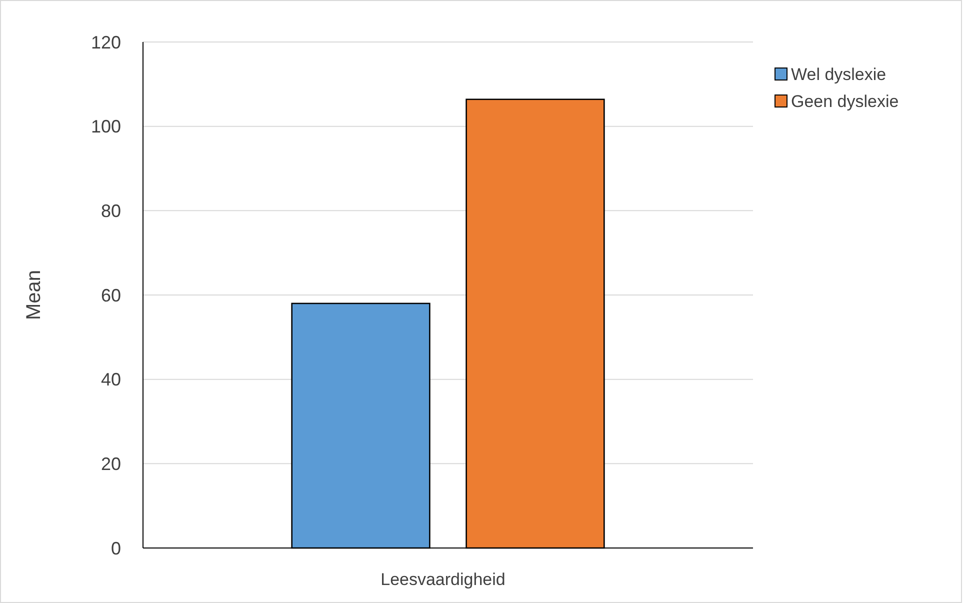 This screenshot has width=965, height=603. What do you see at coordinates (110, 380) in the screenshot?
I see `y-tick-label: 40` at bounding box center [110, 380].